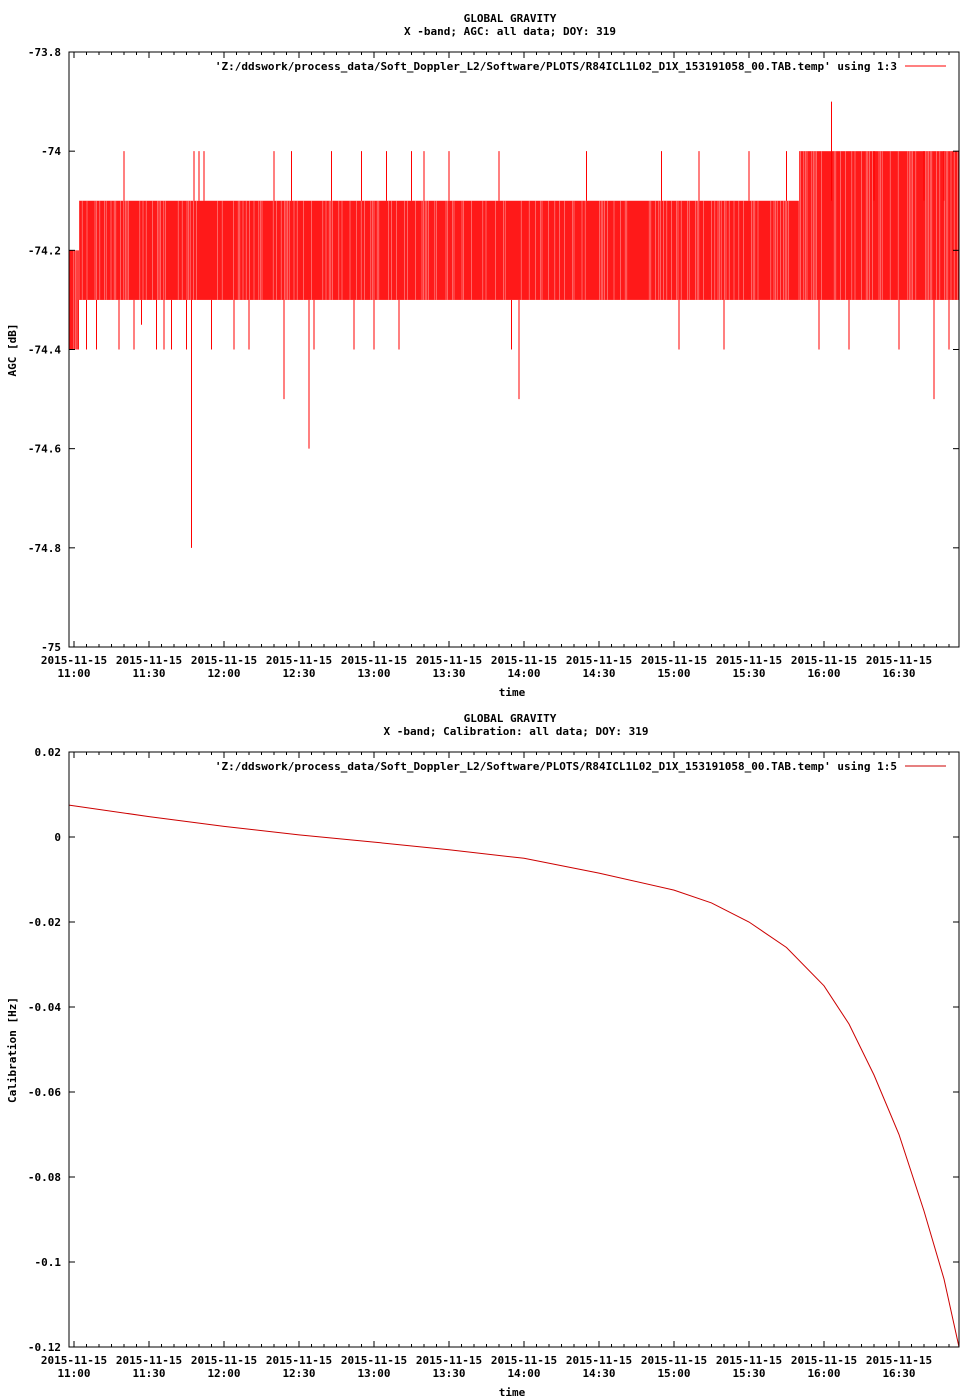 The width and height of the screenshot is (980, 1400). Describe the element at coordinates (44, 250) in the screenshot. I see `agc-y-tick-label: -74.2` at that location.